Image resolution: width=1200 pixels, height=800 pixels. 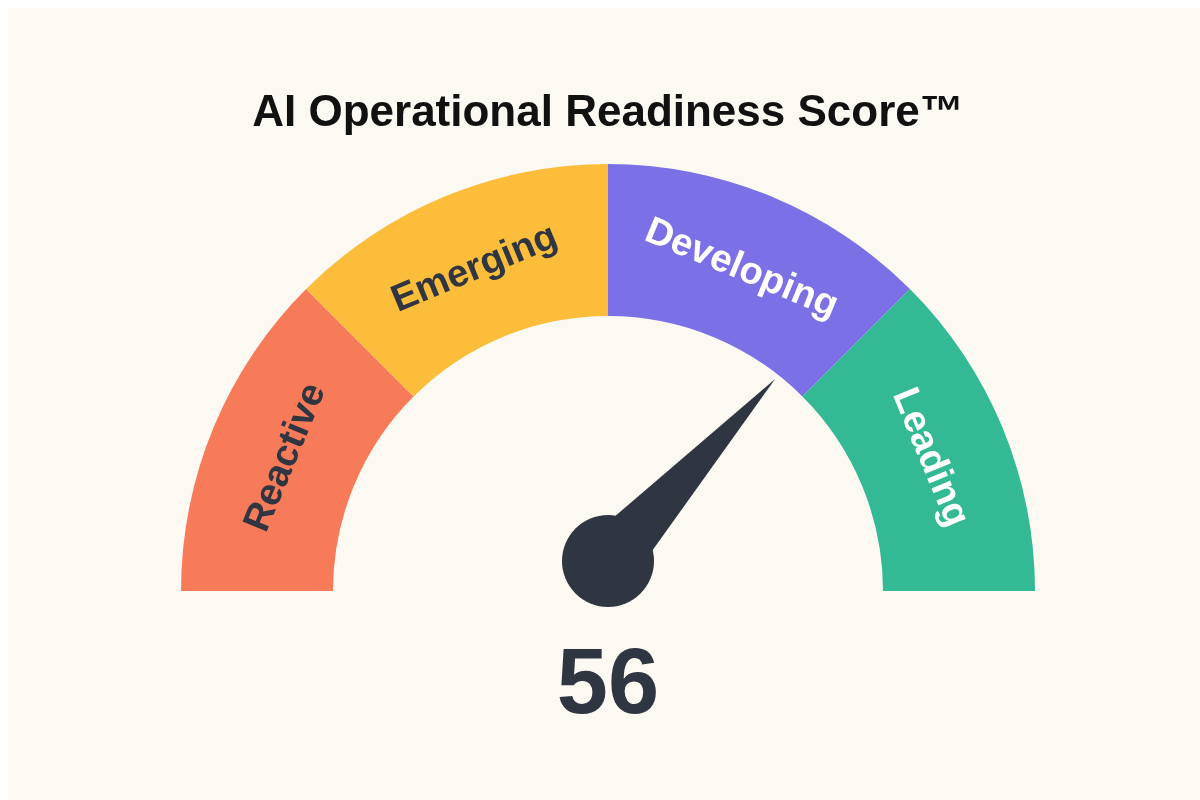 What do you see at coordinates (608, 681) in the screenshot?
I see `text: 56` at bounding box center [608, 681].